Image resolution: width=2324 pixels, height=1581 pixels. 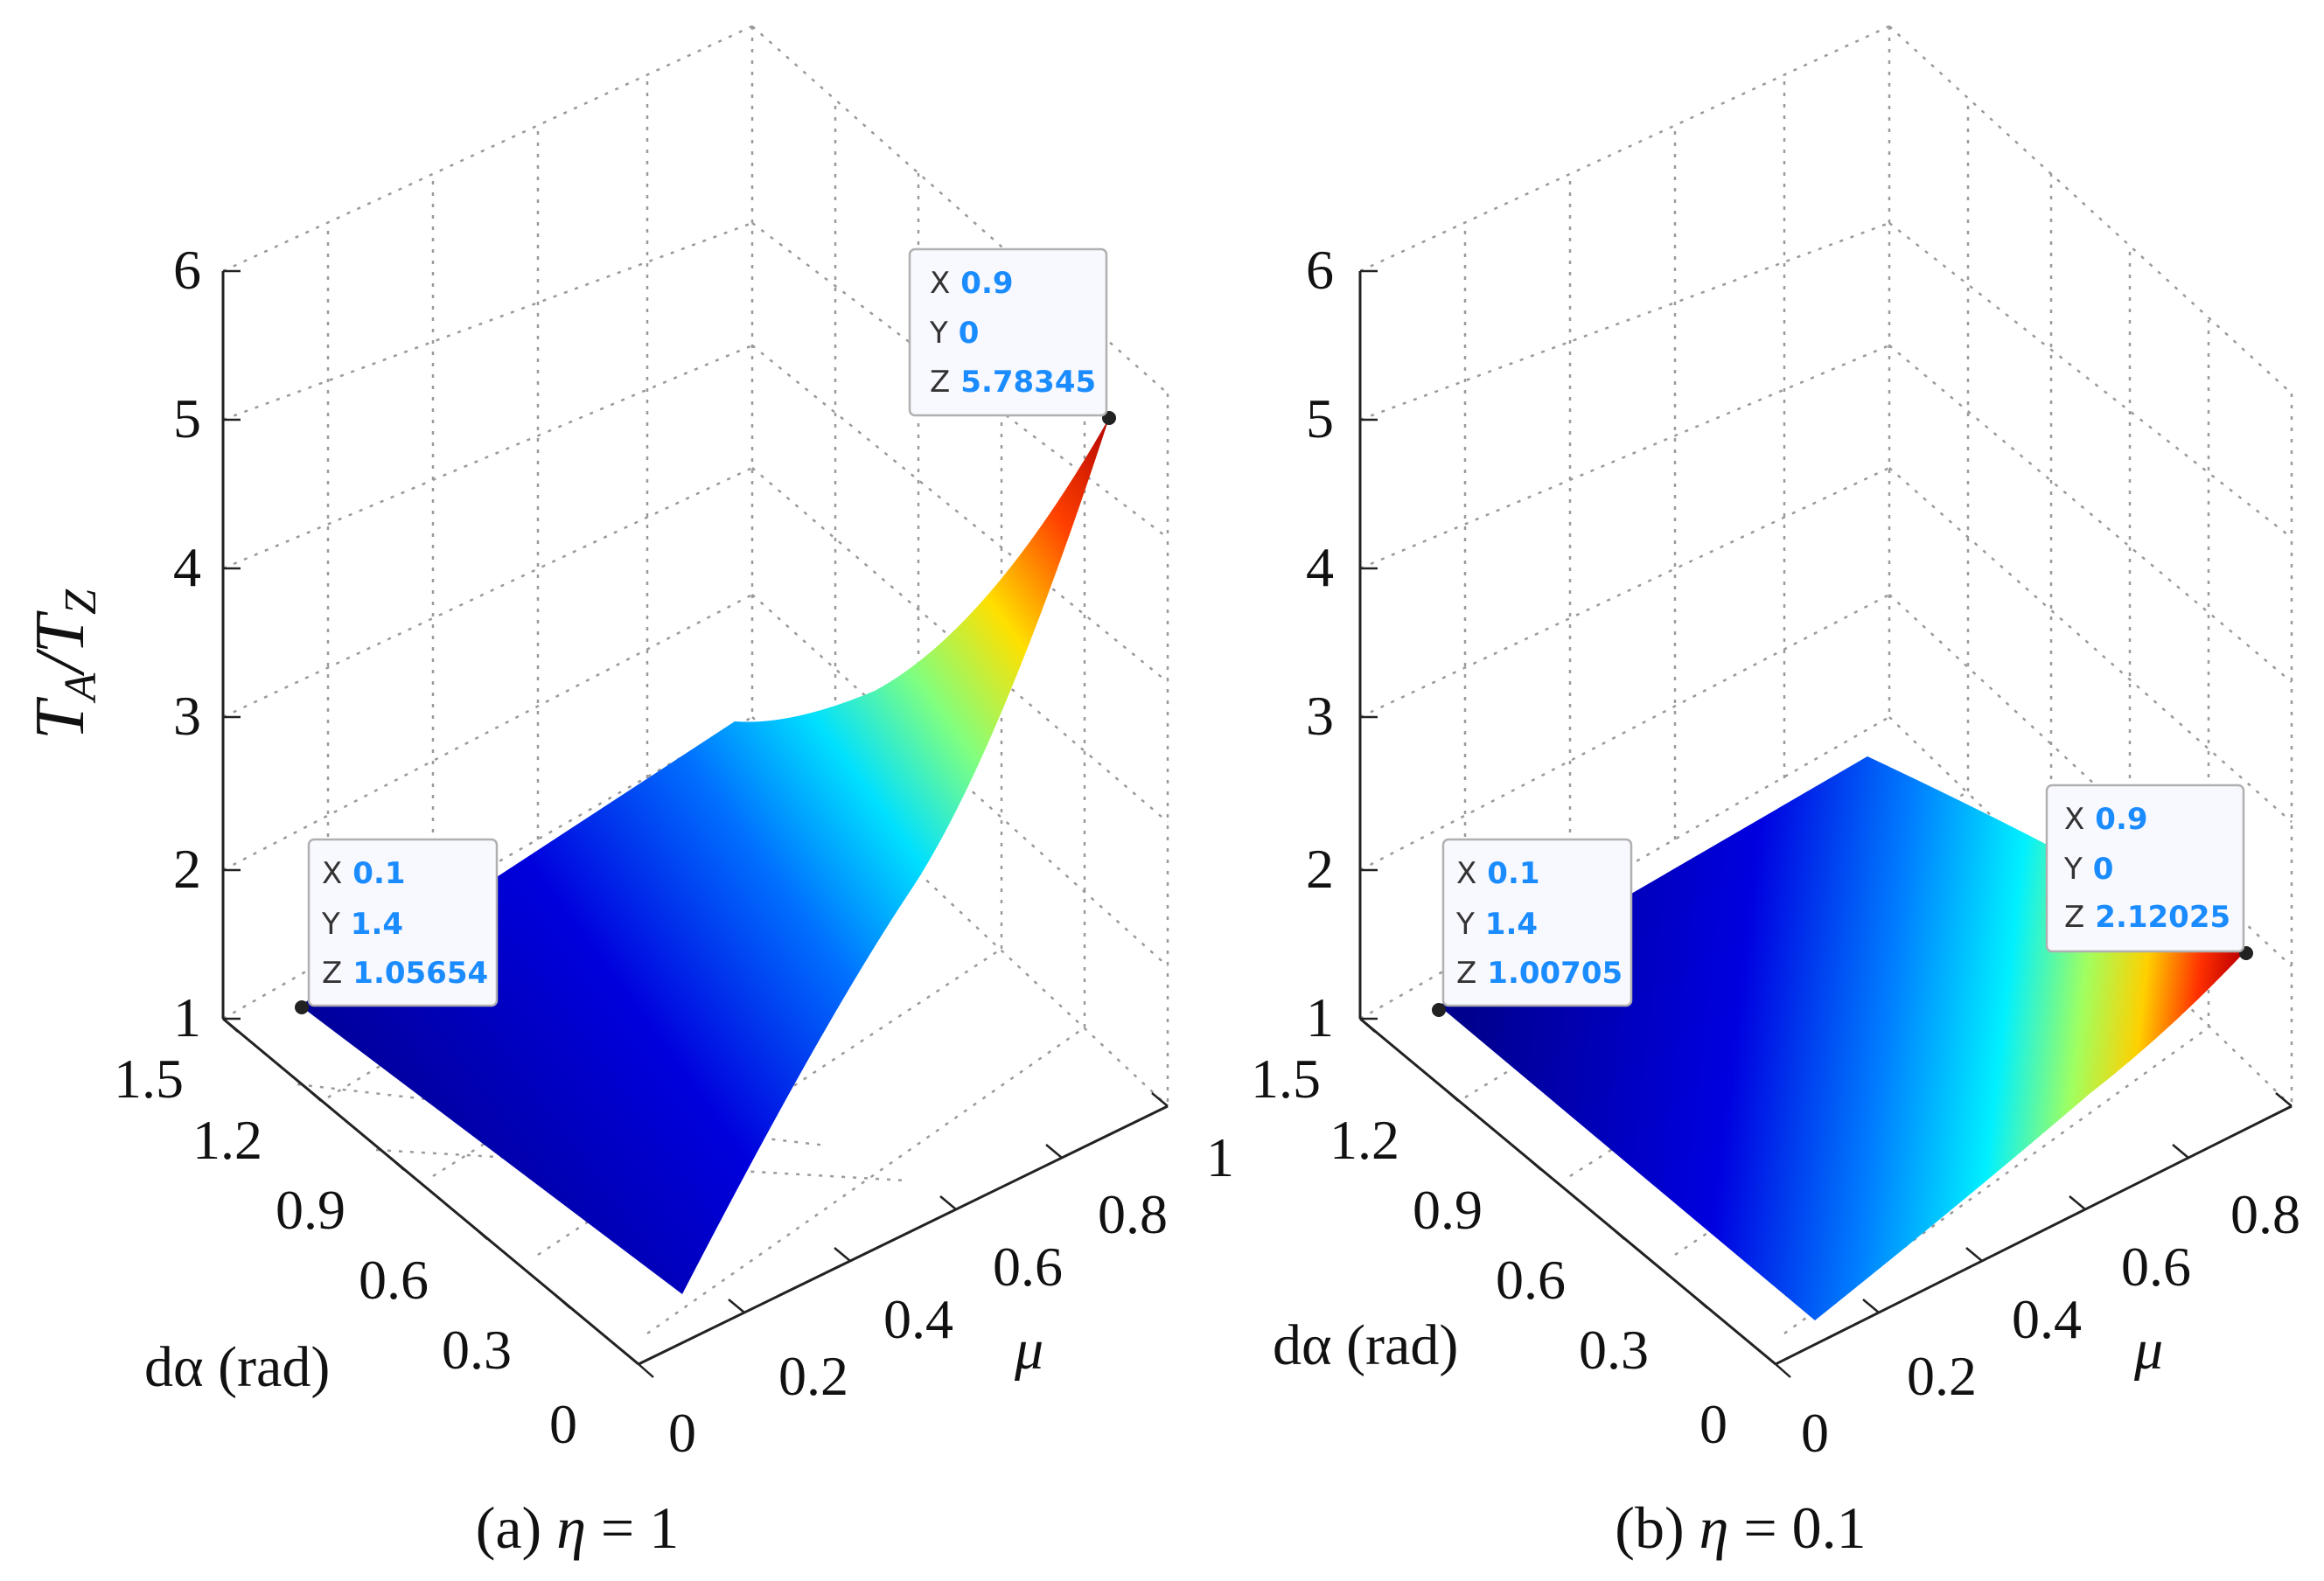 What do you see at coordinates (928, 1278) in the screenshot?
I see `panel-a-x-axis: 0 0.2 0.4 0.6 0.8 1 μ` at bounding box center [928, 1278].